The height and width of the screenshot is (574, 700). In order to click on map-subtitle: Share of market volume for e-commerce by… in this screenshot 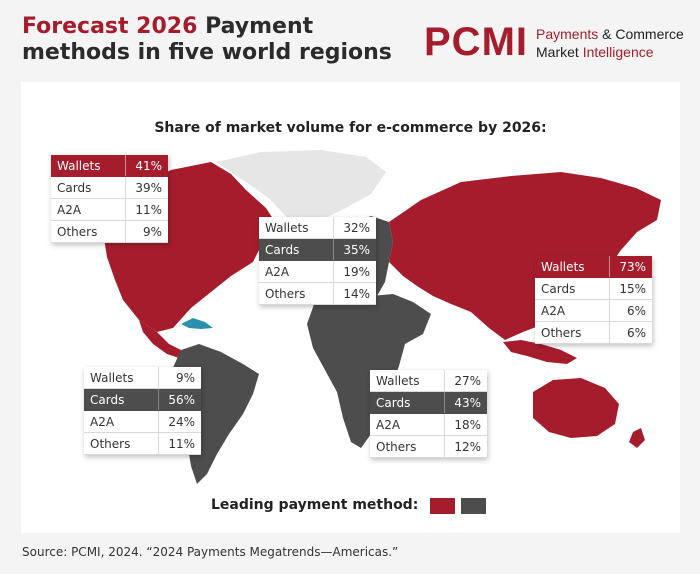, I will do `click(350, 128)`.